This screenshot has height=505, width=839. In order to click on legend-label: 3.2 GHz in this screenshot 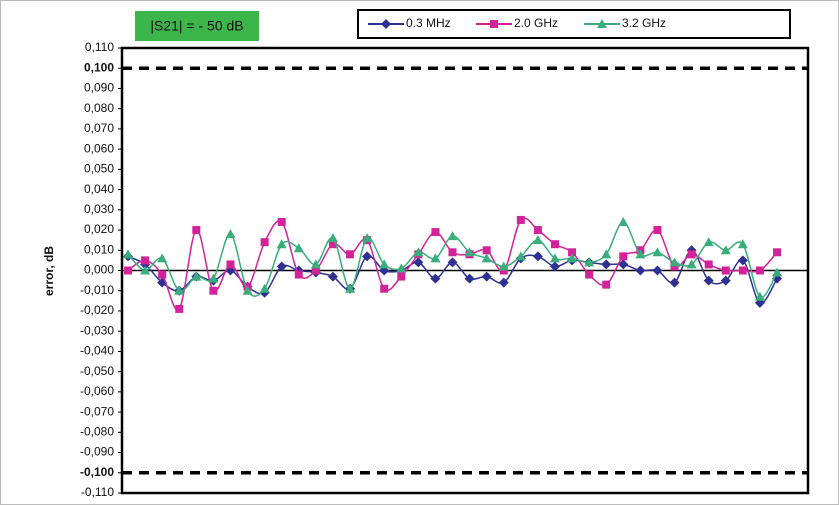, I will do `click(644, 23)`.